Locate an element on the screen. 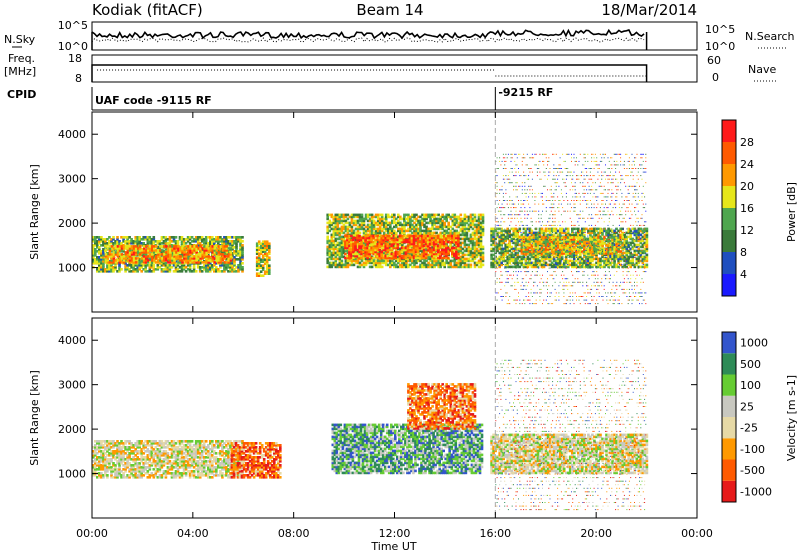 Image resolution: width=800 pixels, height=554 pixels. date-title: 18/Mar/2014 is located at coordinates (649, 10).